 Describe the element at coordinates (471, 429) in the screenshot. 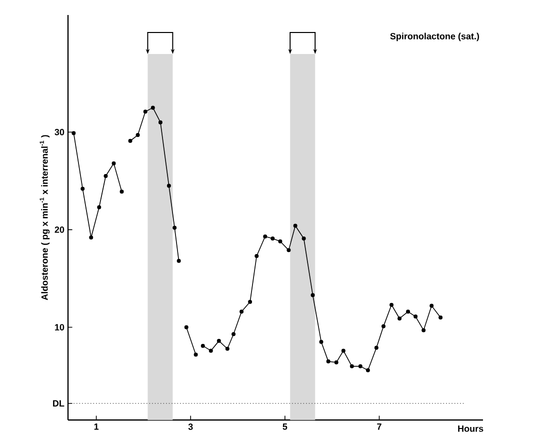

I see `x-axis-title: Hours` at that location.